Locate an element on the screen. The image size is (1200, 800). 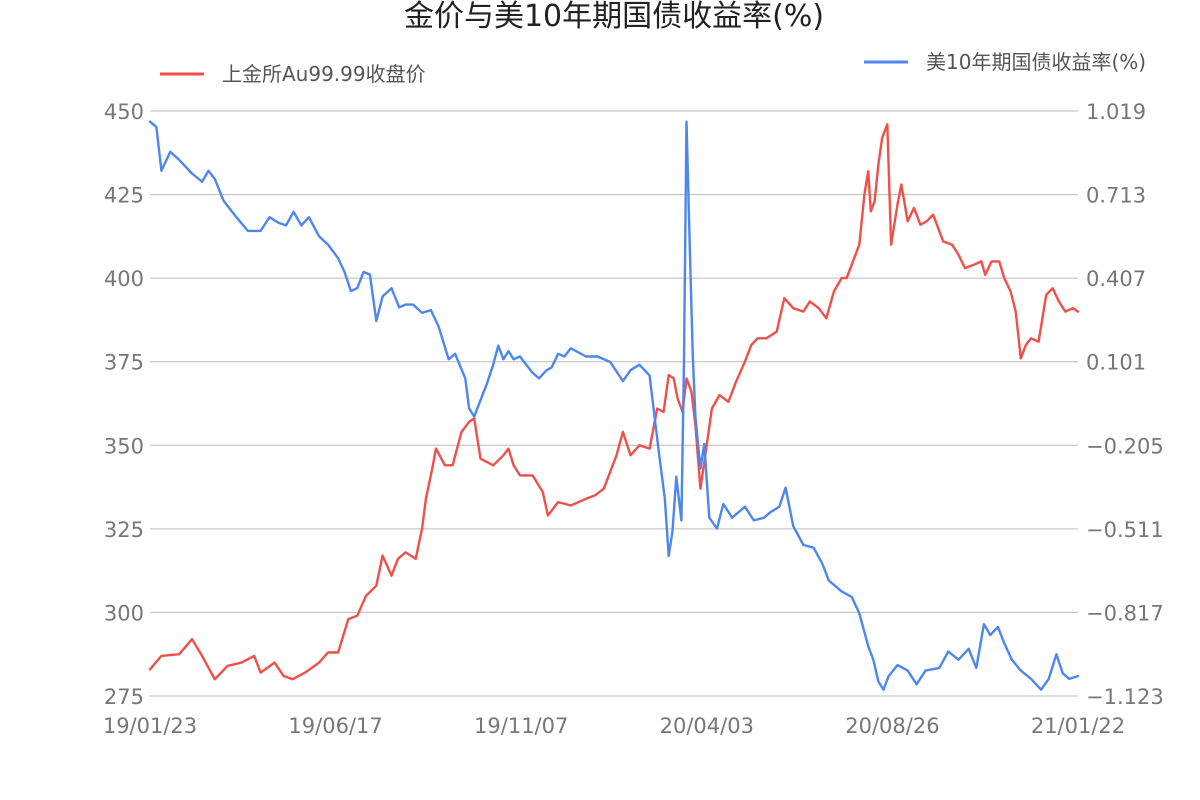
left-tick-label: 325 is located at coordinates (124, 530).